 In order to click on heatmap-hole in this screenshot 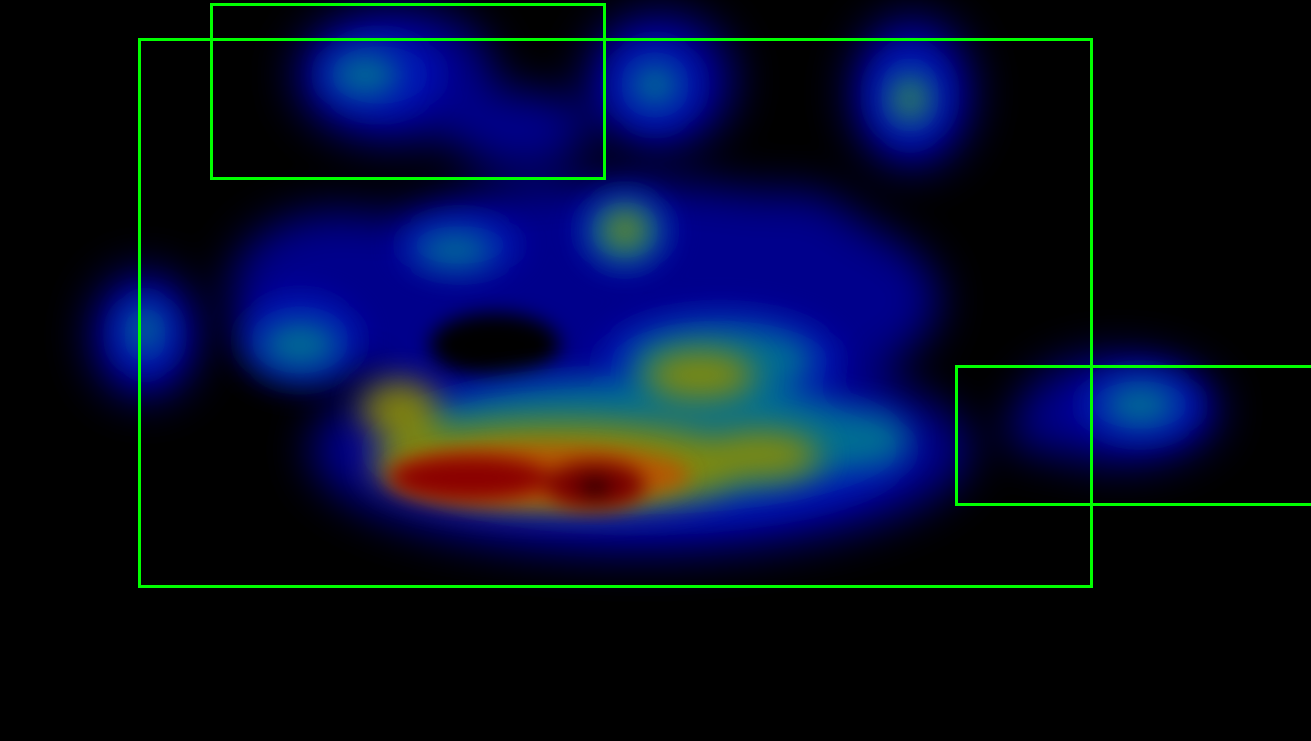, I will do `click(495, 345)`.